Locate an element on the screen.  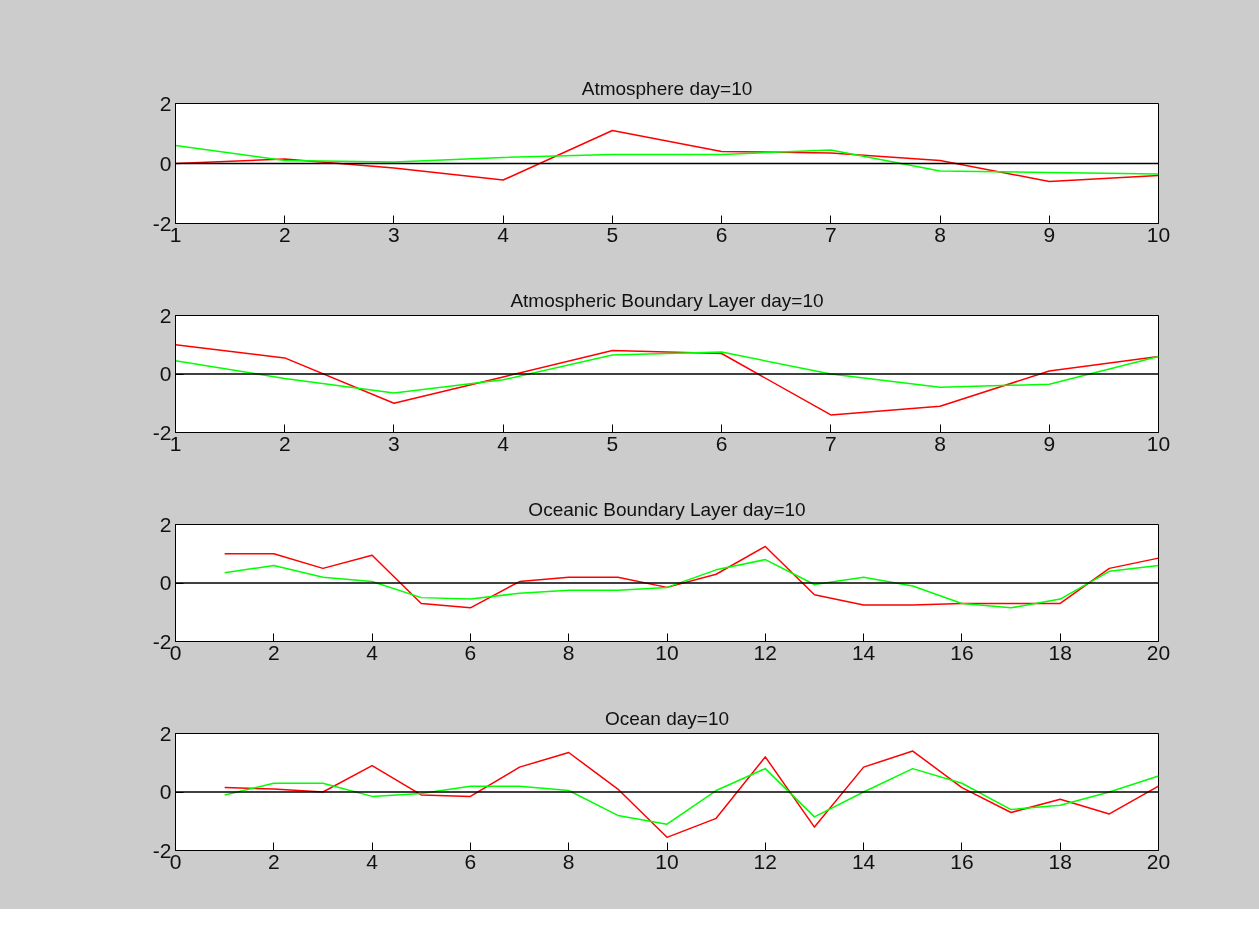
chart-title: Atmosphere day=10 is located at coordinates (667, 88).